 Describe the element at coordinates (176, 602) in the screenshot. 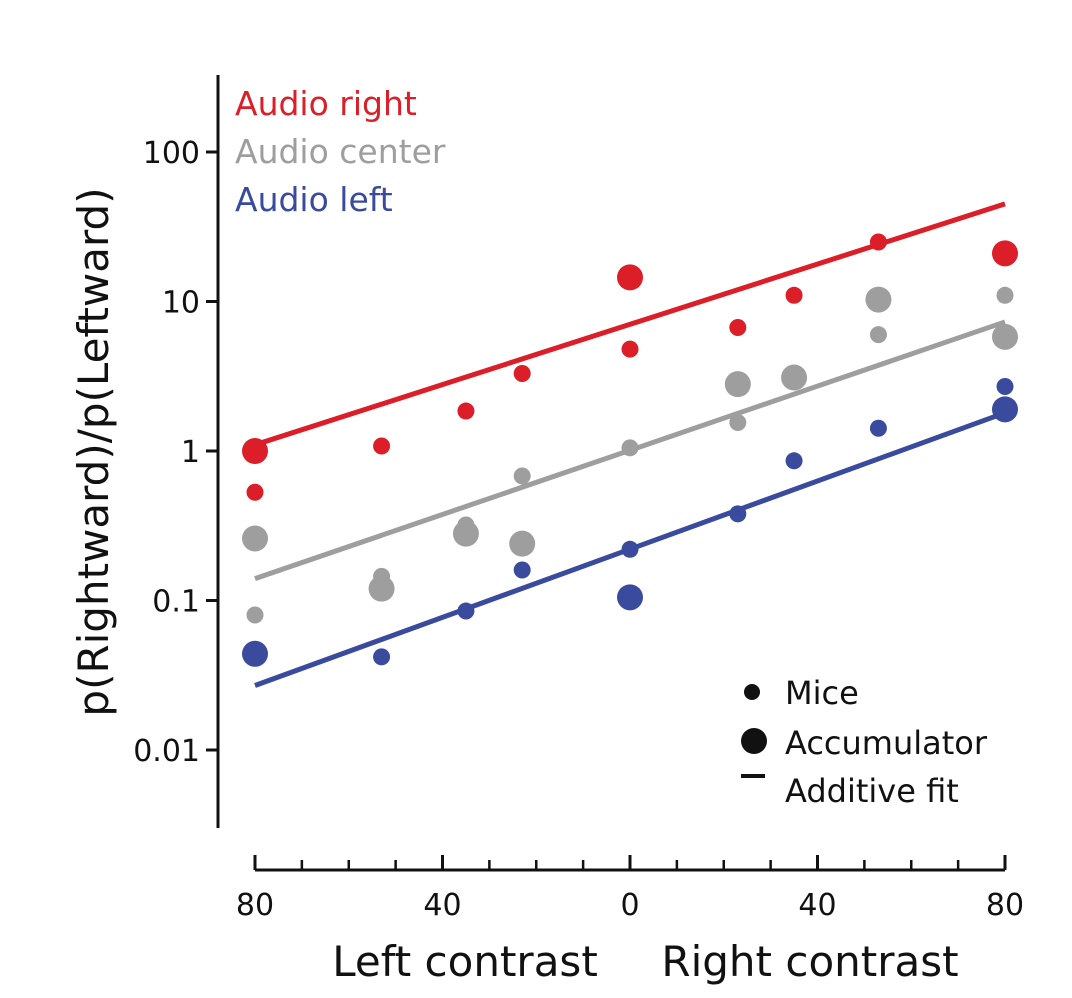

I see `y-tick-label: 0.1` at that location.